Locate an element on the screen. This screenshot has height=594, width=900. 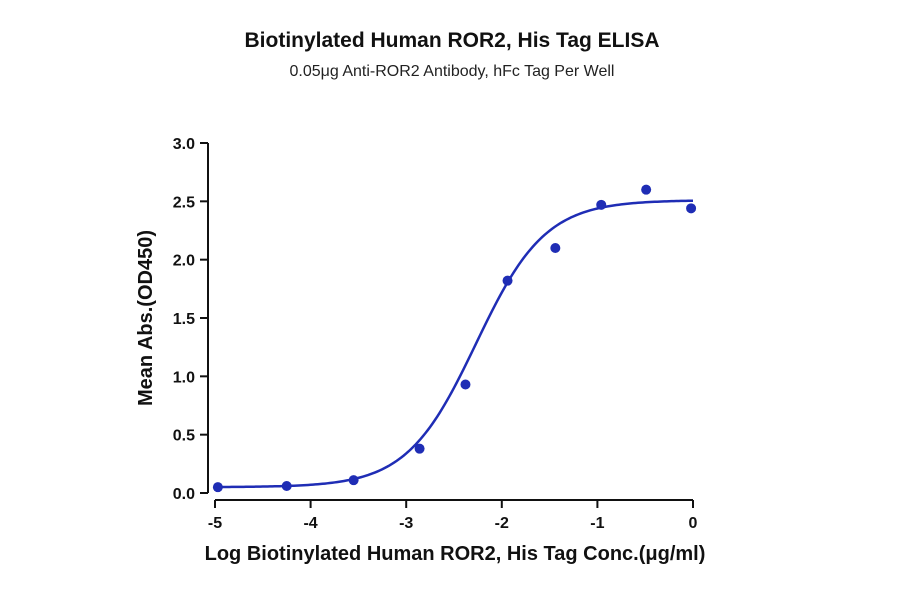
y-tick-label: 1.5 is located at coordinates (184, 319).